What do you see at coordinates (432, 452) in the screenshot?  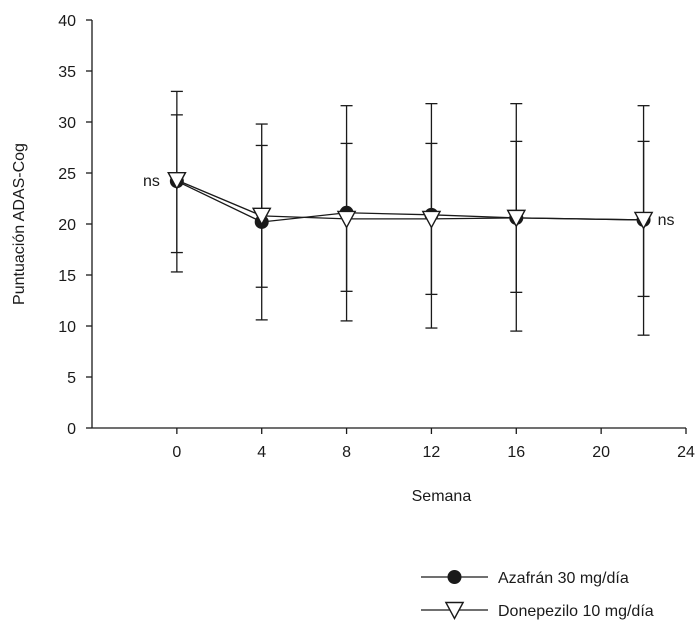 I see `x-tick-label: 12` at bounding box center [432, 452].